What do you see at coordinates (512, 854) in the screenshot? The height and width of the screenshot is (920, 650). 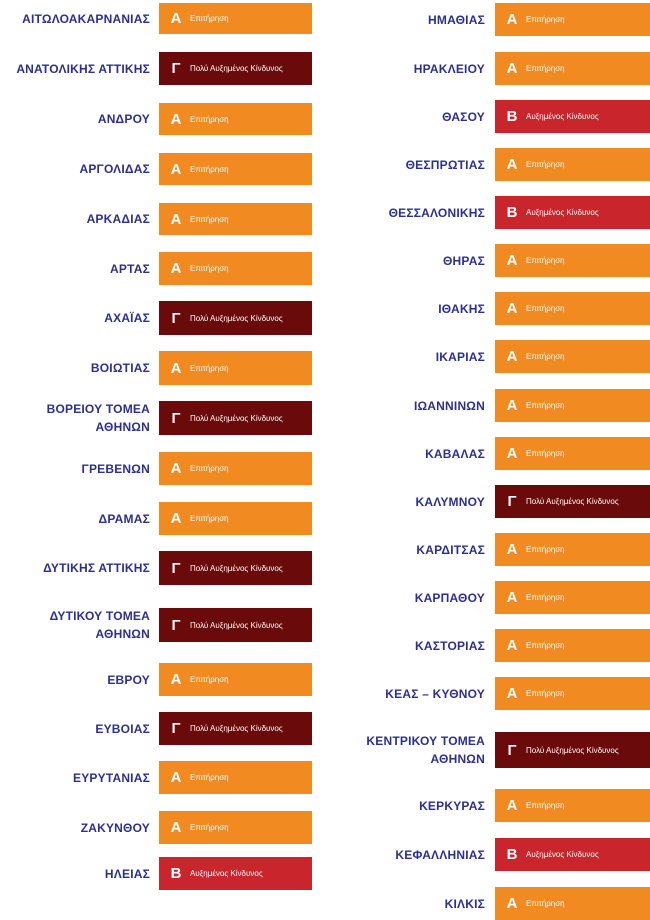 I see `risk-level-letter: Β` at bounding box center [512, 854].